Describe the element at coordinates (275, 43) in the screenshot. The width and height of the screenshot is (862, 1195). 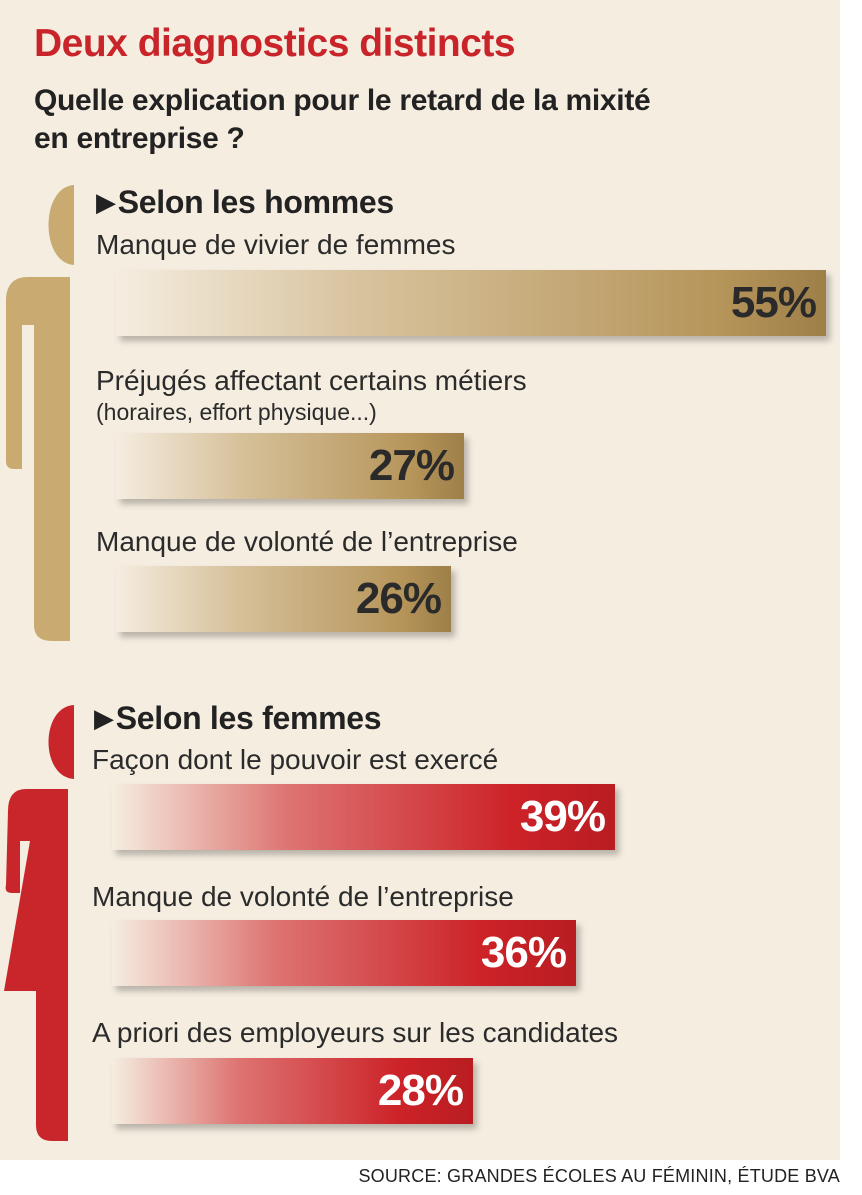
I see `chart-title: Deux diagnostics distincts` at that location.